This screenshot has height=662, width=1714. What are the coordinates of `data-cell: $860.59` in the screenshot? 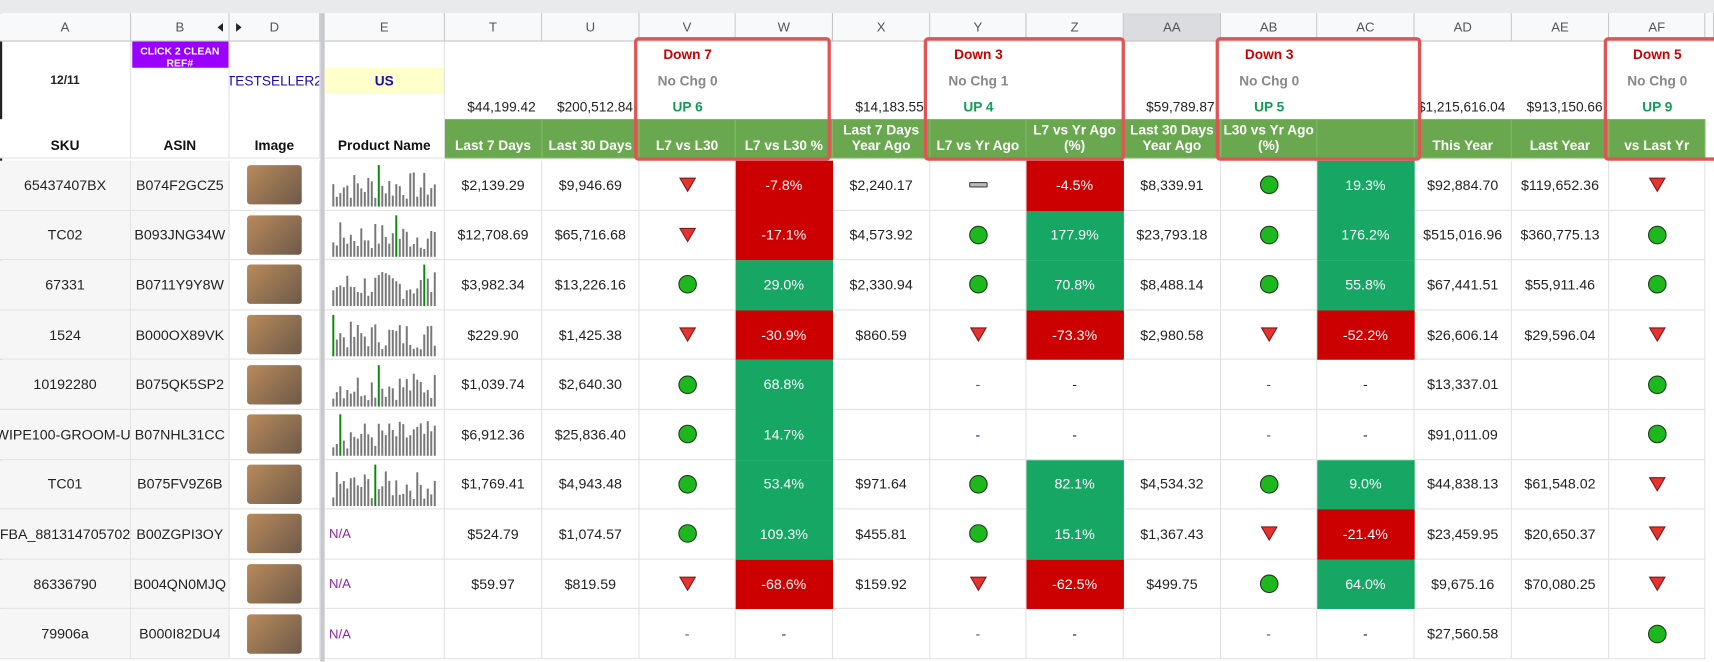 It's located at (882, 335).